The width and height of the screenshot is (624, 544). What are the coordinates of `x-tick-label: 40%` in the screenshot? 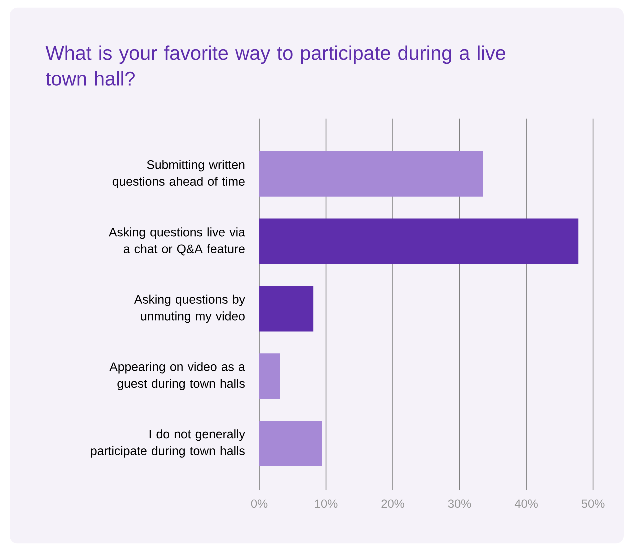 It's located at (526, 504).